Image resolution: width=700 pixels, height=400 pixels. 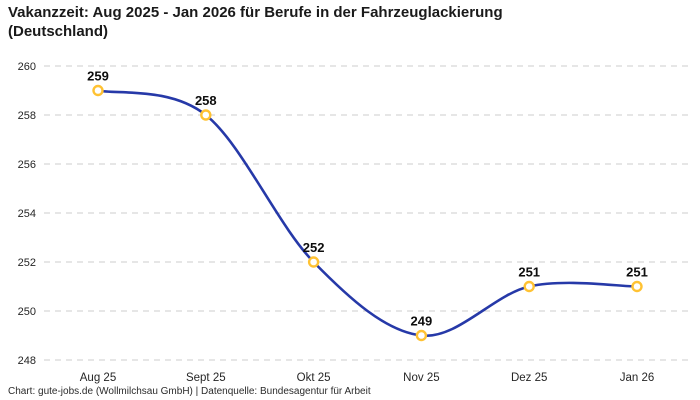 What do you see at coordinates (314, 247) in the screenshot?
I see `data-point-label: 252` at bounding box center [314, 247].